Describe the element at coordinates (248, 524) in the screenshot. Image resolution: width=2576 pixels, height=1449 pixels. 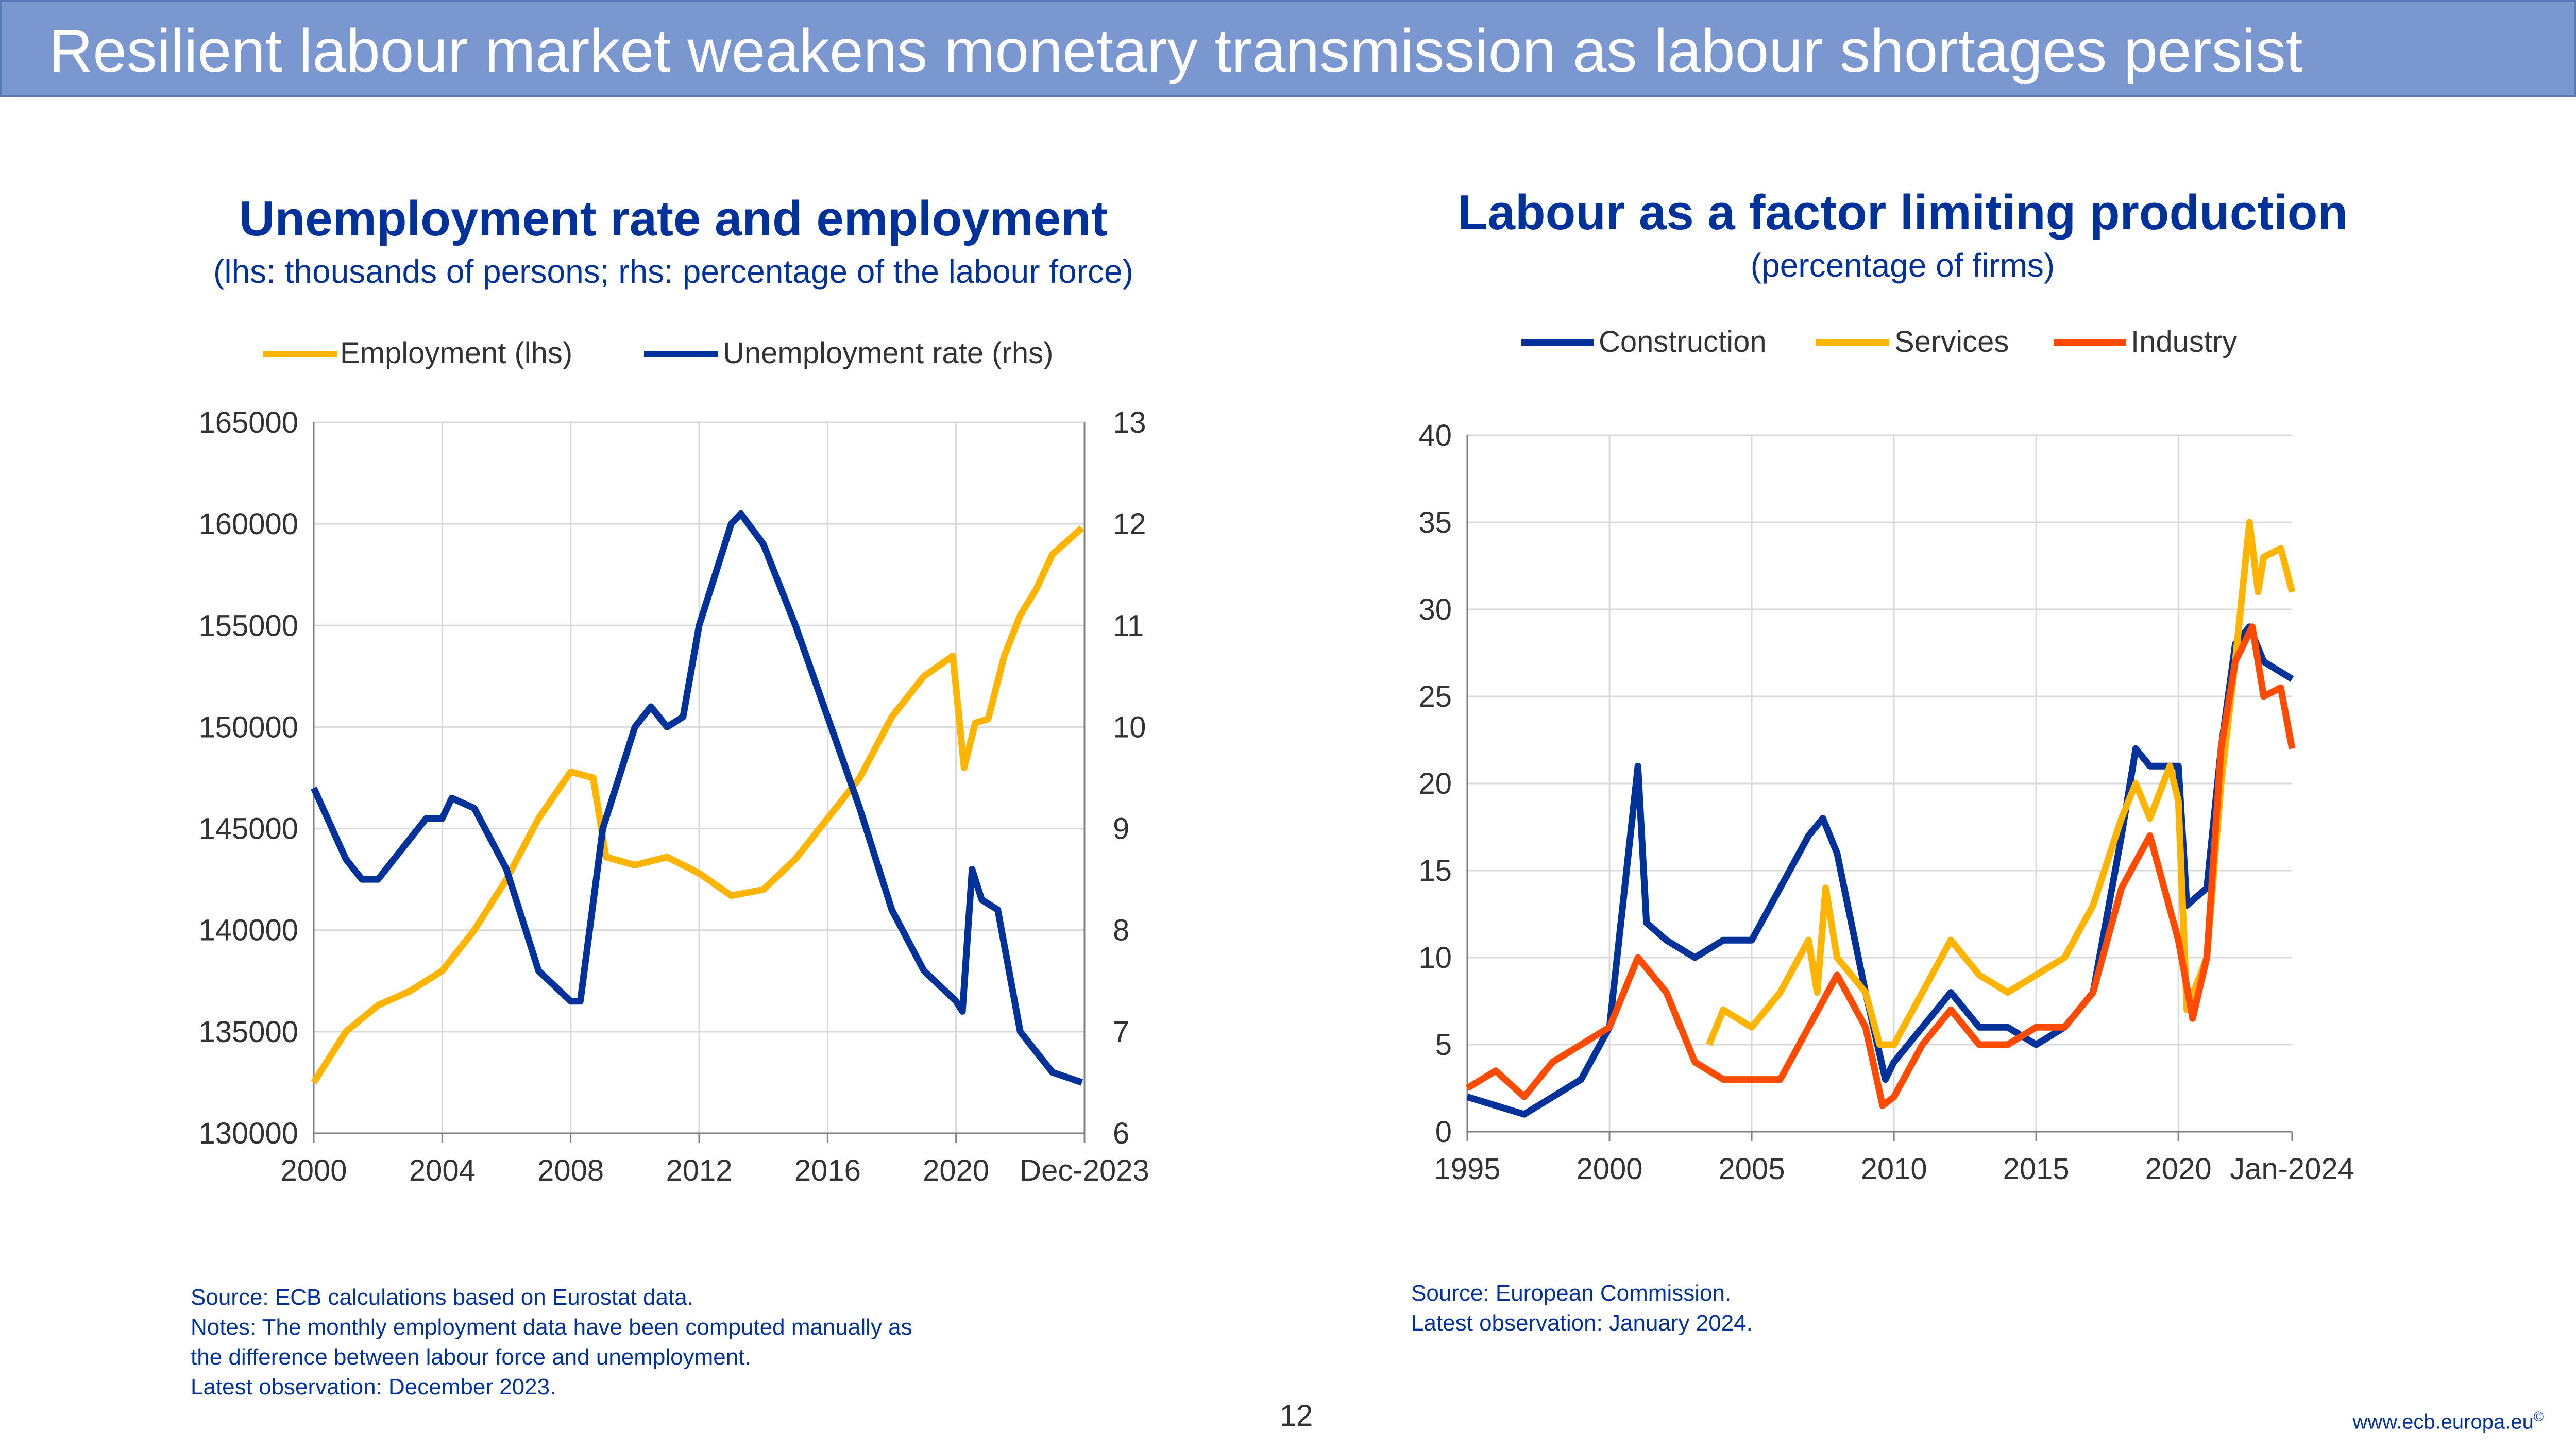
I see `left-y-tick-label: 160000` at that location.